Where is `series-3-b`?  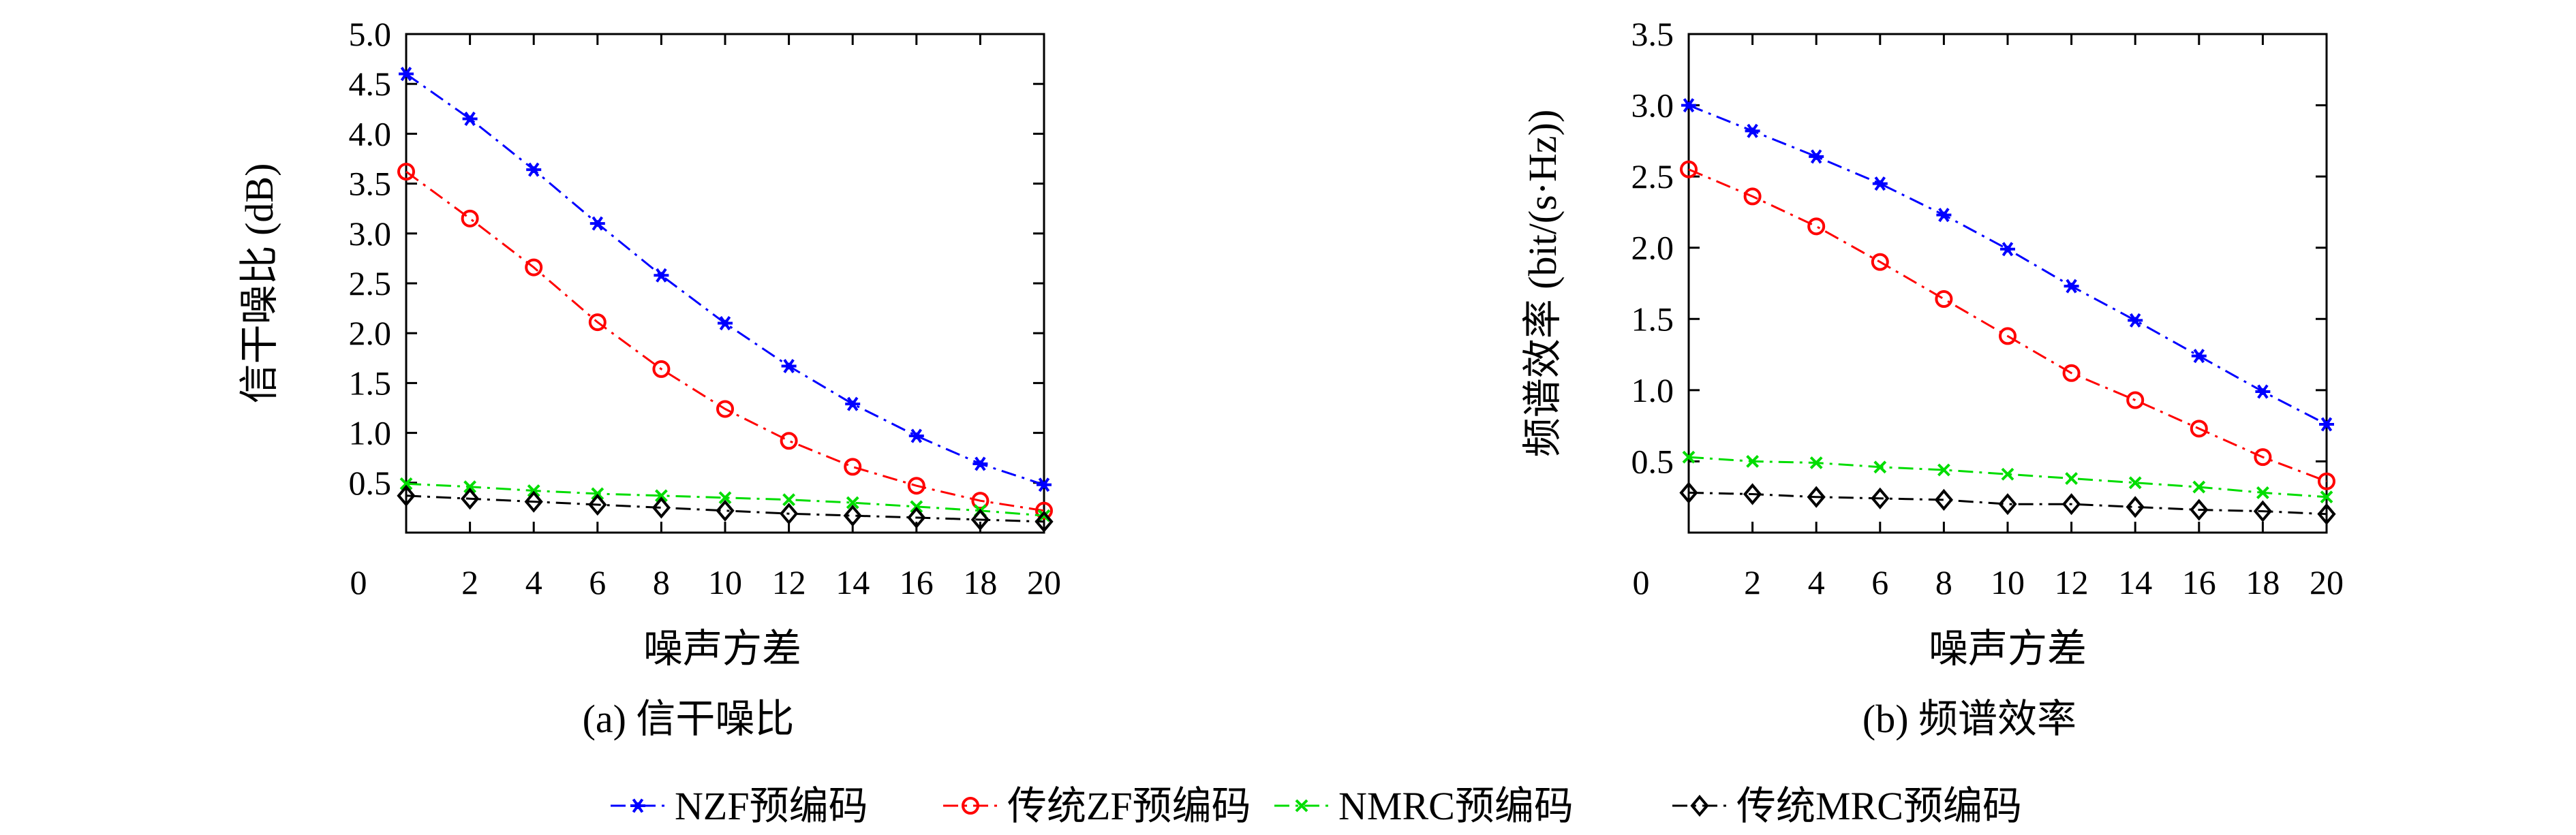
series-3-b is located at coordinates (2007, 477).